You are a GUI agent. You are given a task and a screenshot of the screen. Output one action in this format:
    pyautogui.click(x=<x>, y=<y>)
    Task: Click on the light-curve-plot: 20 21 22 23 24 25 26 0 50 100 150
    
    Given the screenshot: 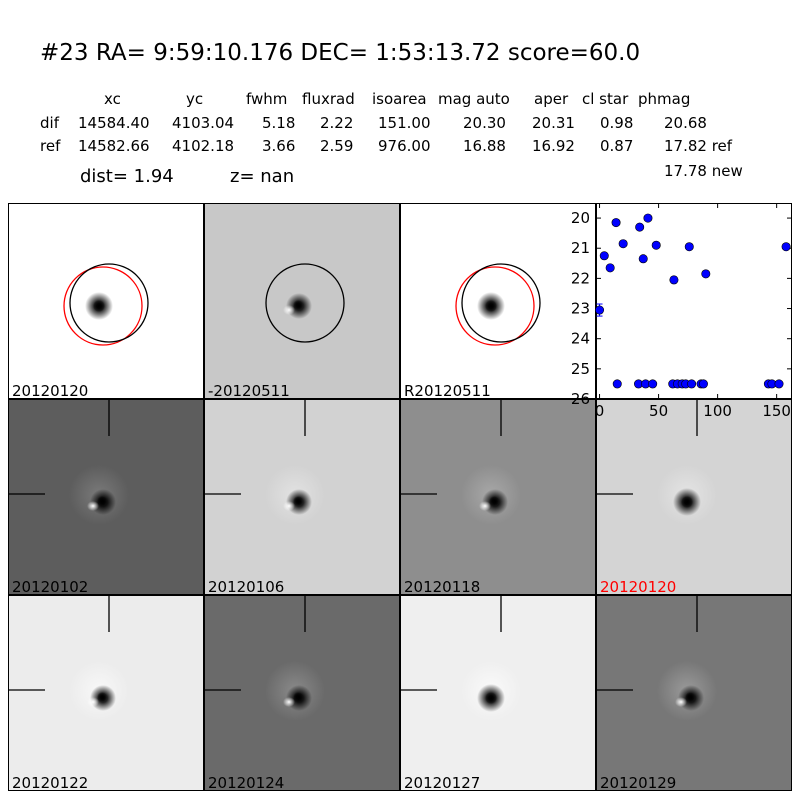 What is the action you would take?
    pyautogui.click(x=681, y=311)
    